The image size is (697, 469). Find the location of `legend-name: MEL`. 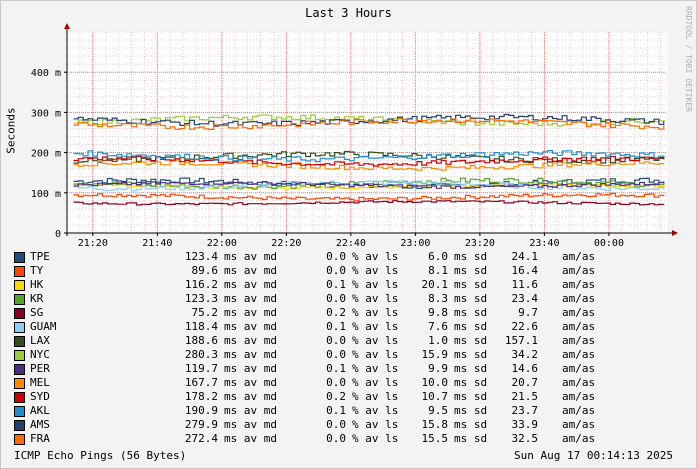

legend-name: MEL is located at coordinates (40, 382).